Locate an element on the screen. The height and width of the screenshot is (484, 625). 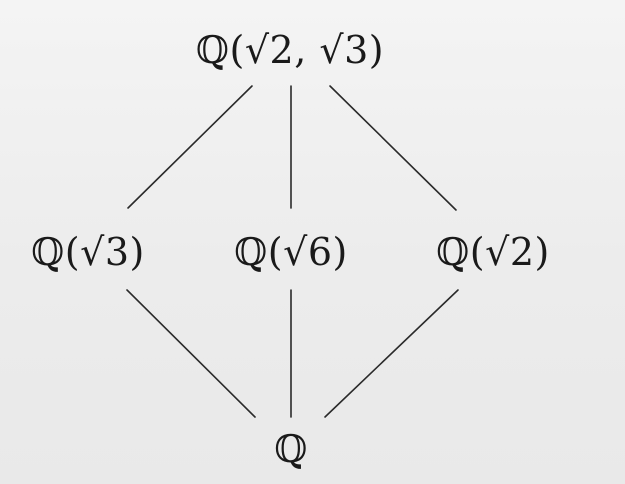
node-q-sqrt2: ℚ(√2) is located at coordinates (493, 252).